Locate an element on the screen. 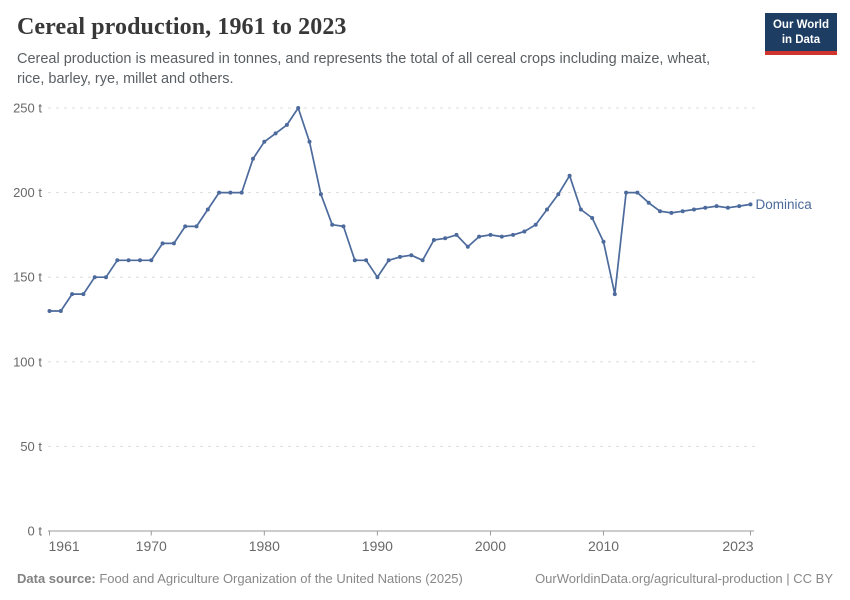  x-axis-label: 2000 is located at coordinates (490, 546).